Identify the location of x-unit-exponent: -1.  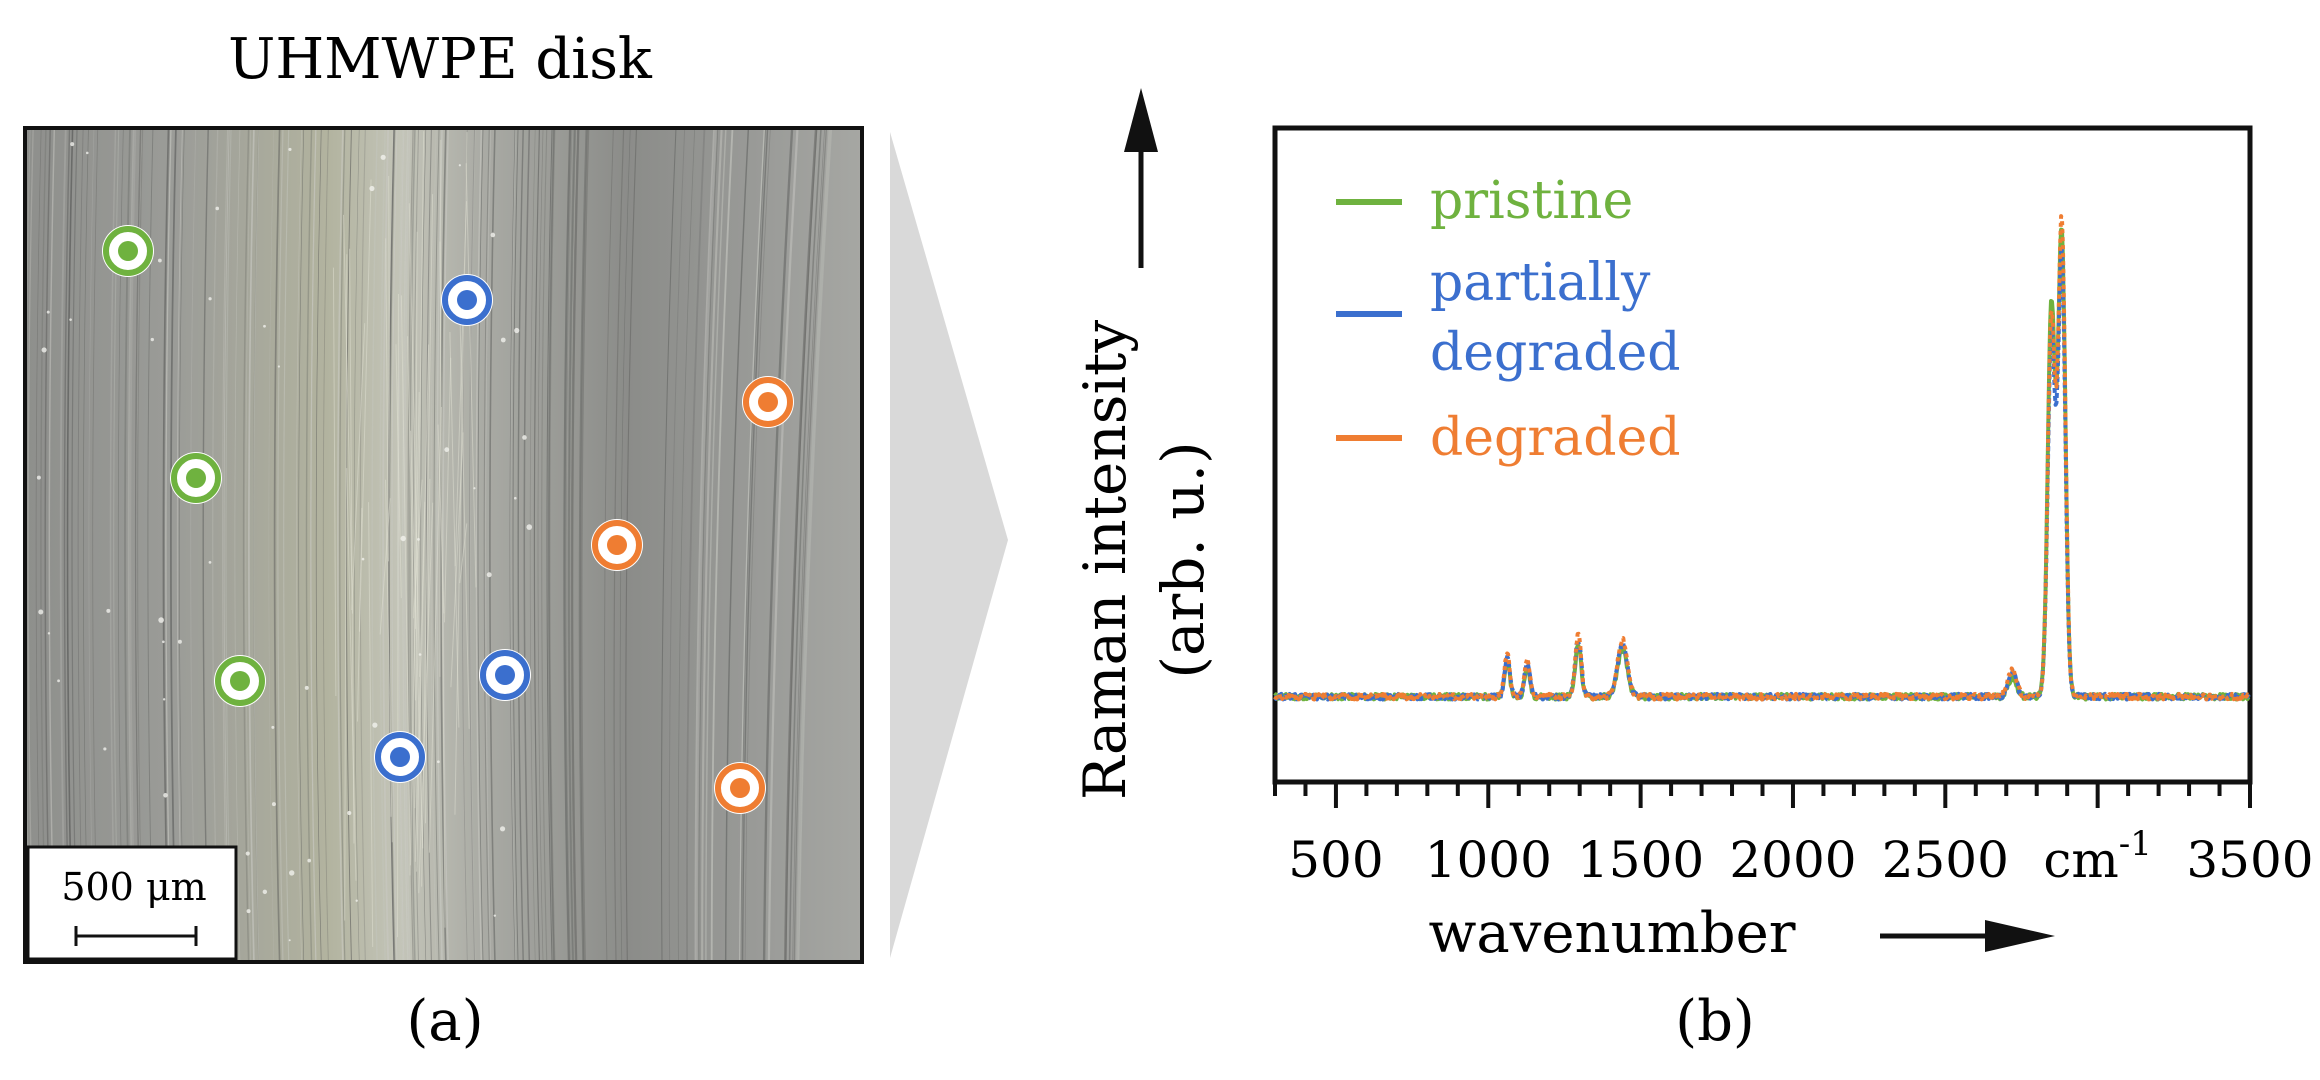
(2135, 844).